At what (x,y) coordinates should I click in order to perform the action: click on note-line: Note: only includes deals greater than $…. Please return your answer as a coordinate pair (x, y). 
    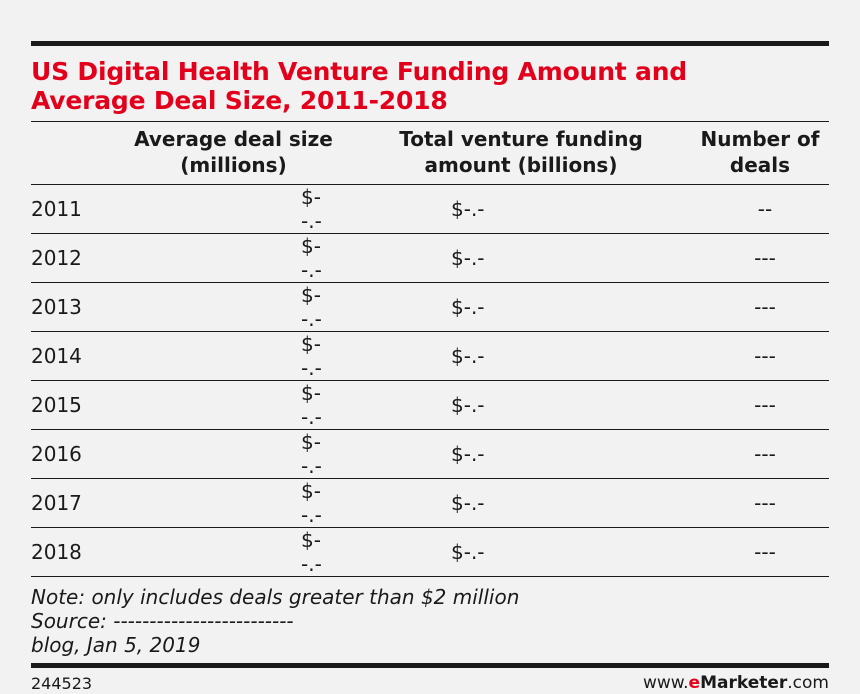
    Looking at the image, I should click on (275, 597).